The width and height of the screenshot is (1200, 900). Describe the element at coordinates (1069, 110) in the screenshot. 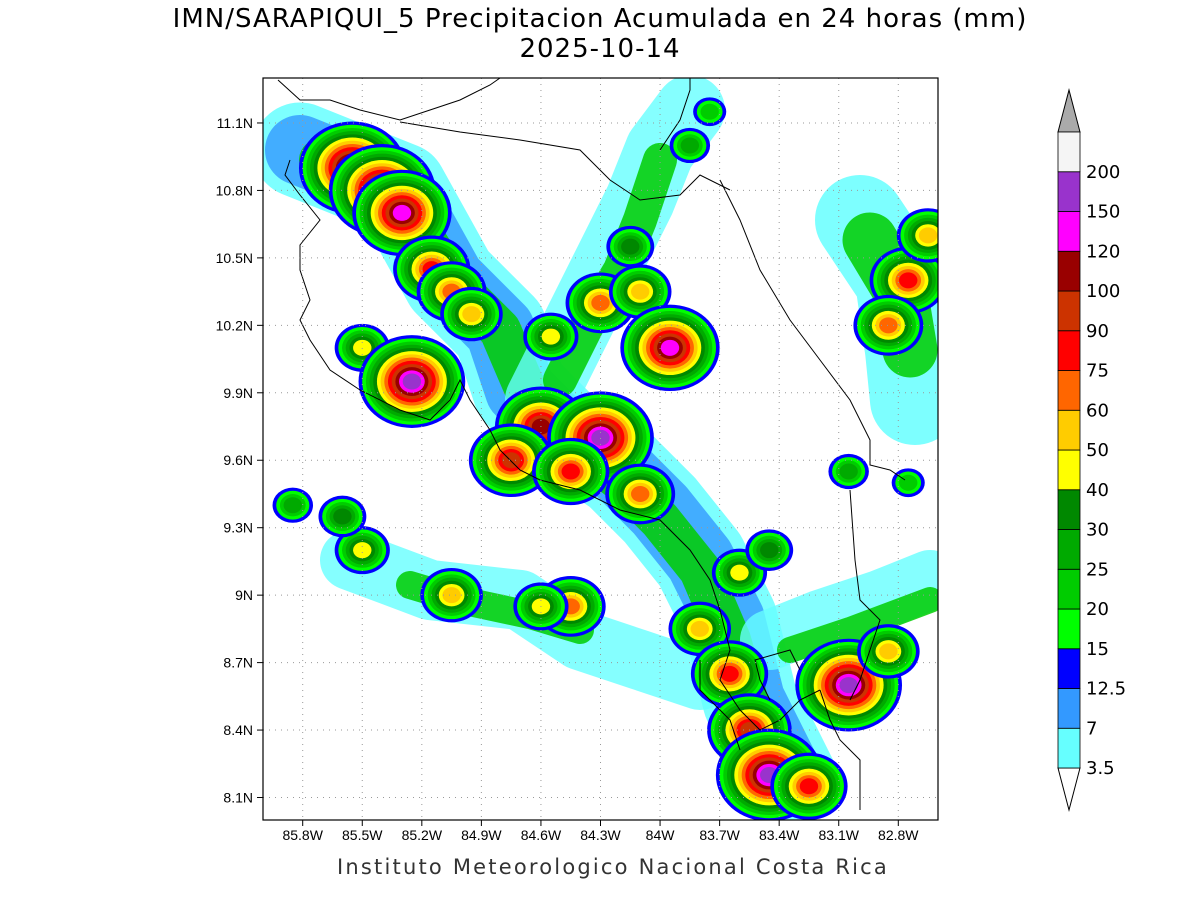

I see `colorbar-top-arrow` at that location.